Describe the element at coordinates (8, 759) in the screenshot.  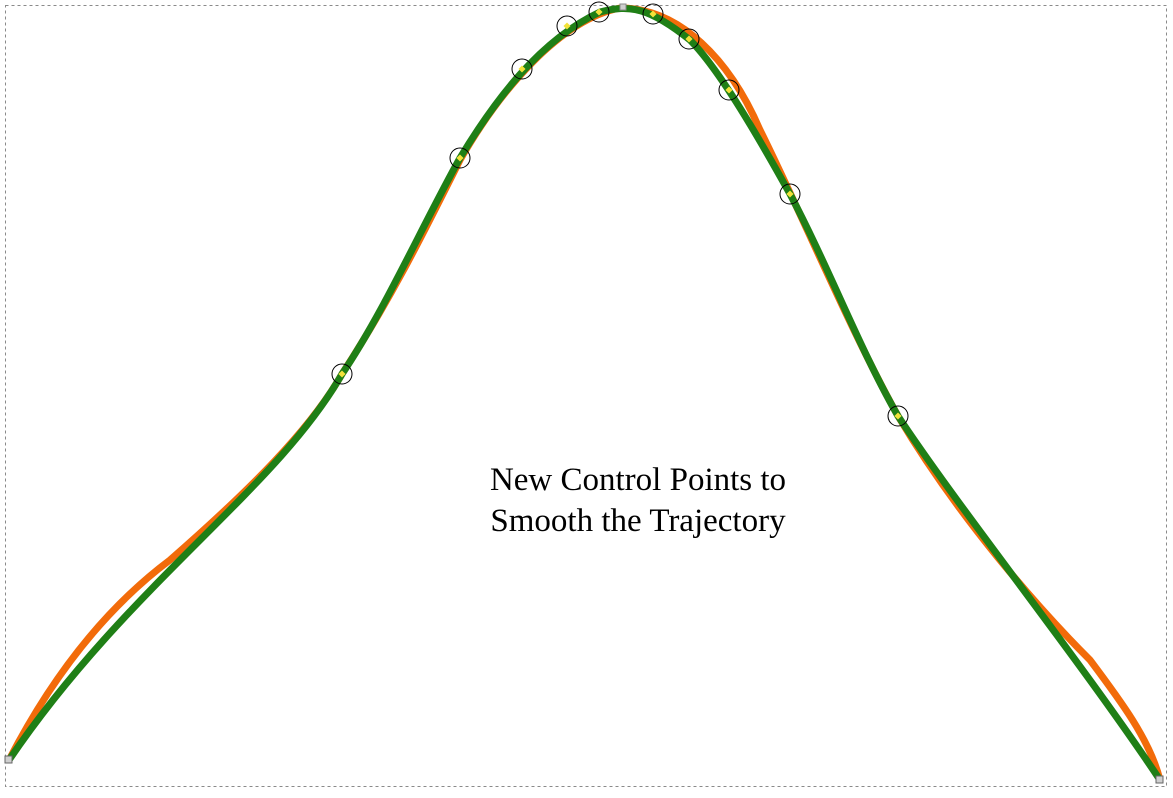
I see `start-anchor` at that location.